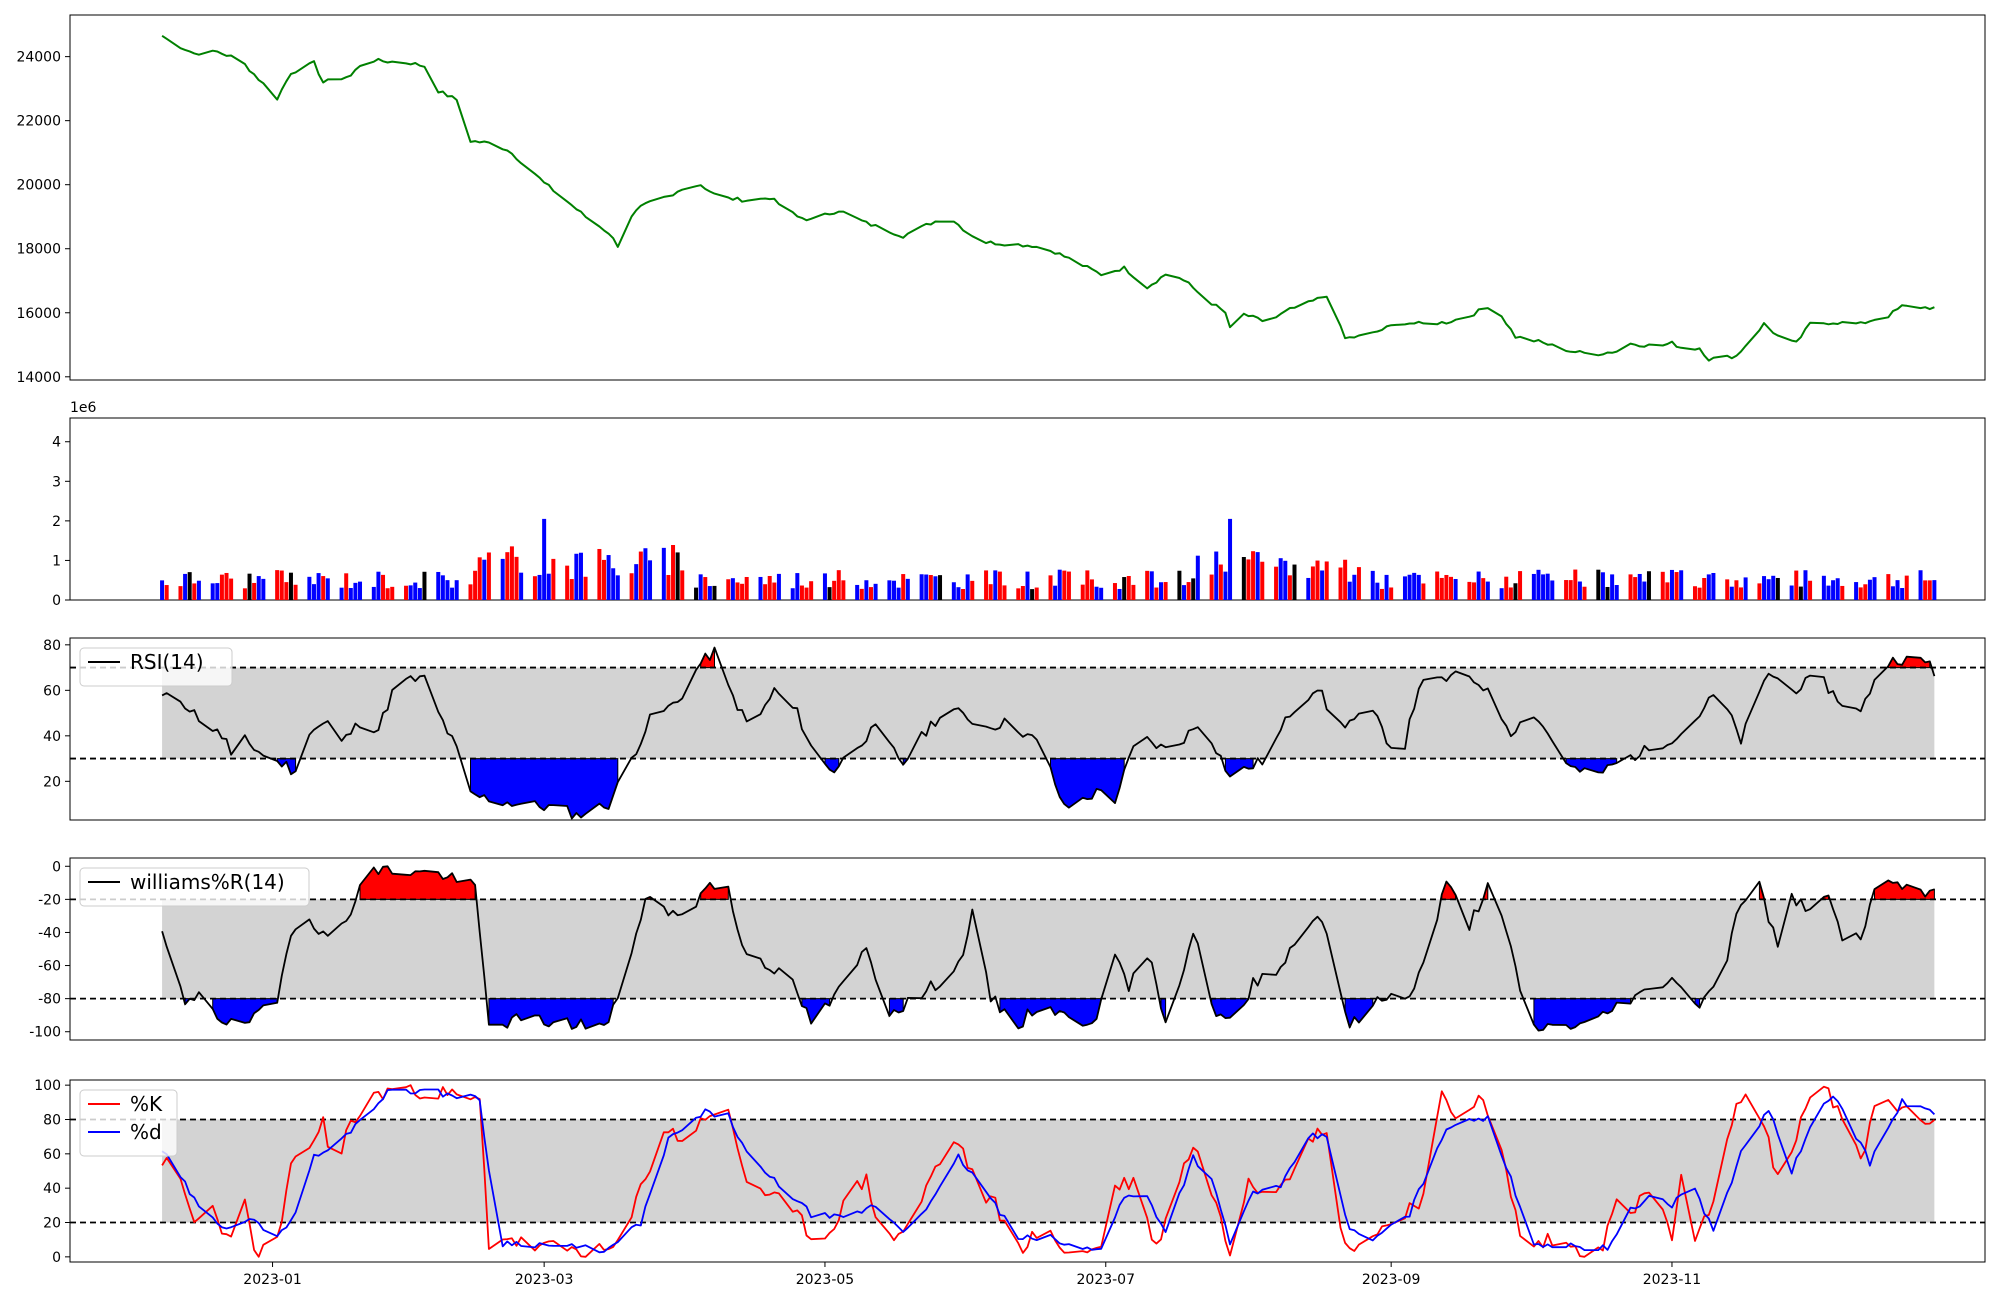  What do you see at coordinates (1048, 1171) in the screenshot?
I see `stochastic-k-line` at bounding box center [1048, 1171].